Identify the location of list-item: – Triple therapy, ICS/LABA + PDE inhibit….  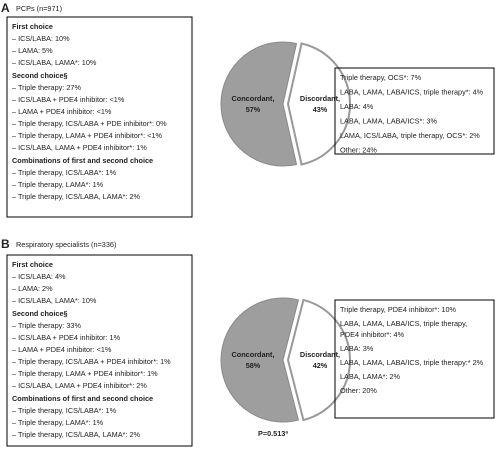
(89, 123).